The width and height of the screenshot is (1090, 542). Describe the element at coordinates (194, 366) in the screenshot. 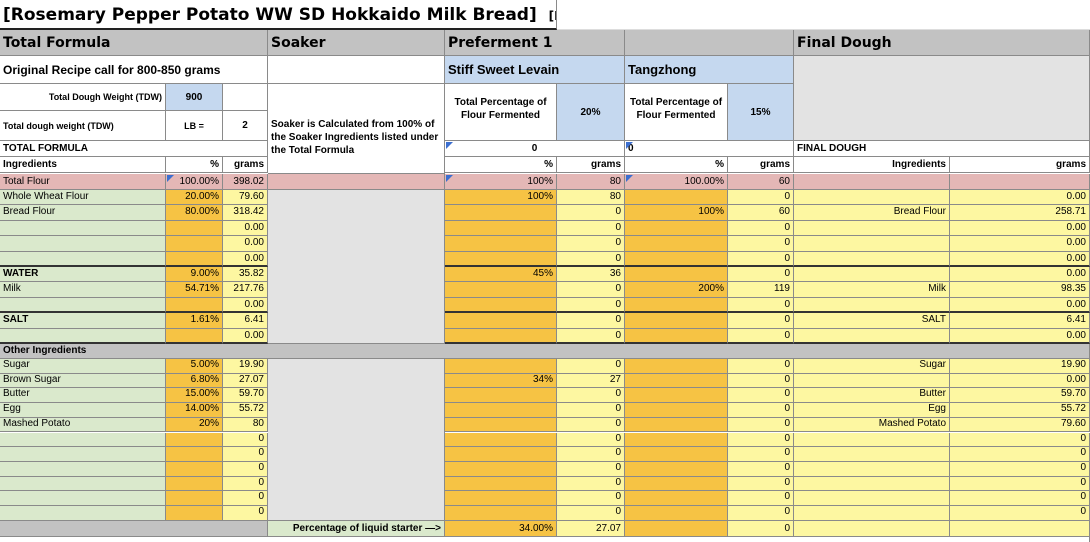

I see `ingredient-pct: 5.00%` at that location.